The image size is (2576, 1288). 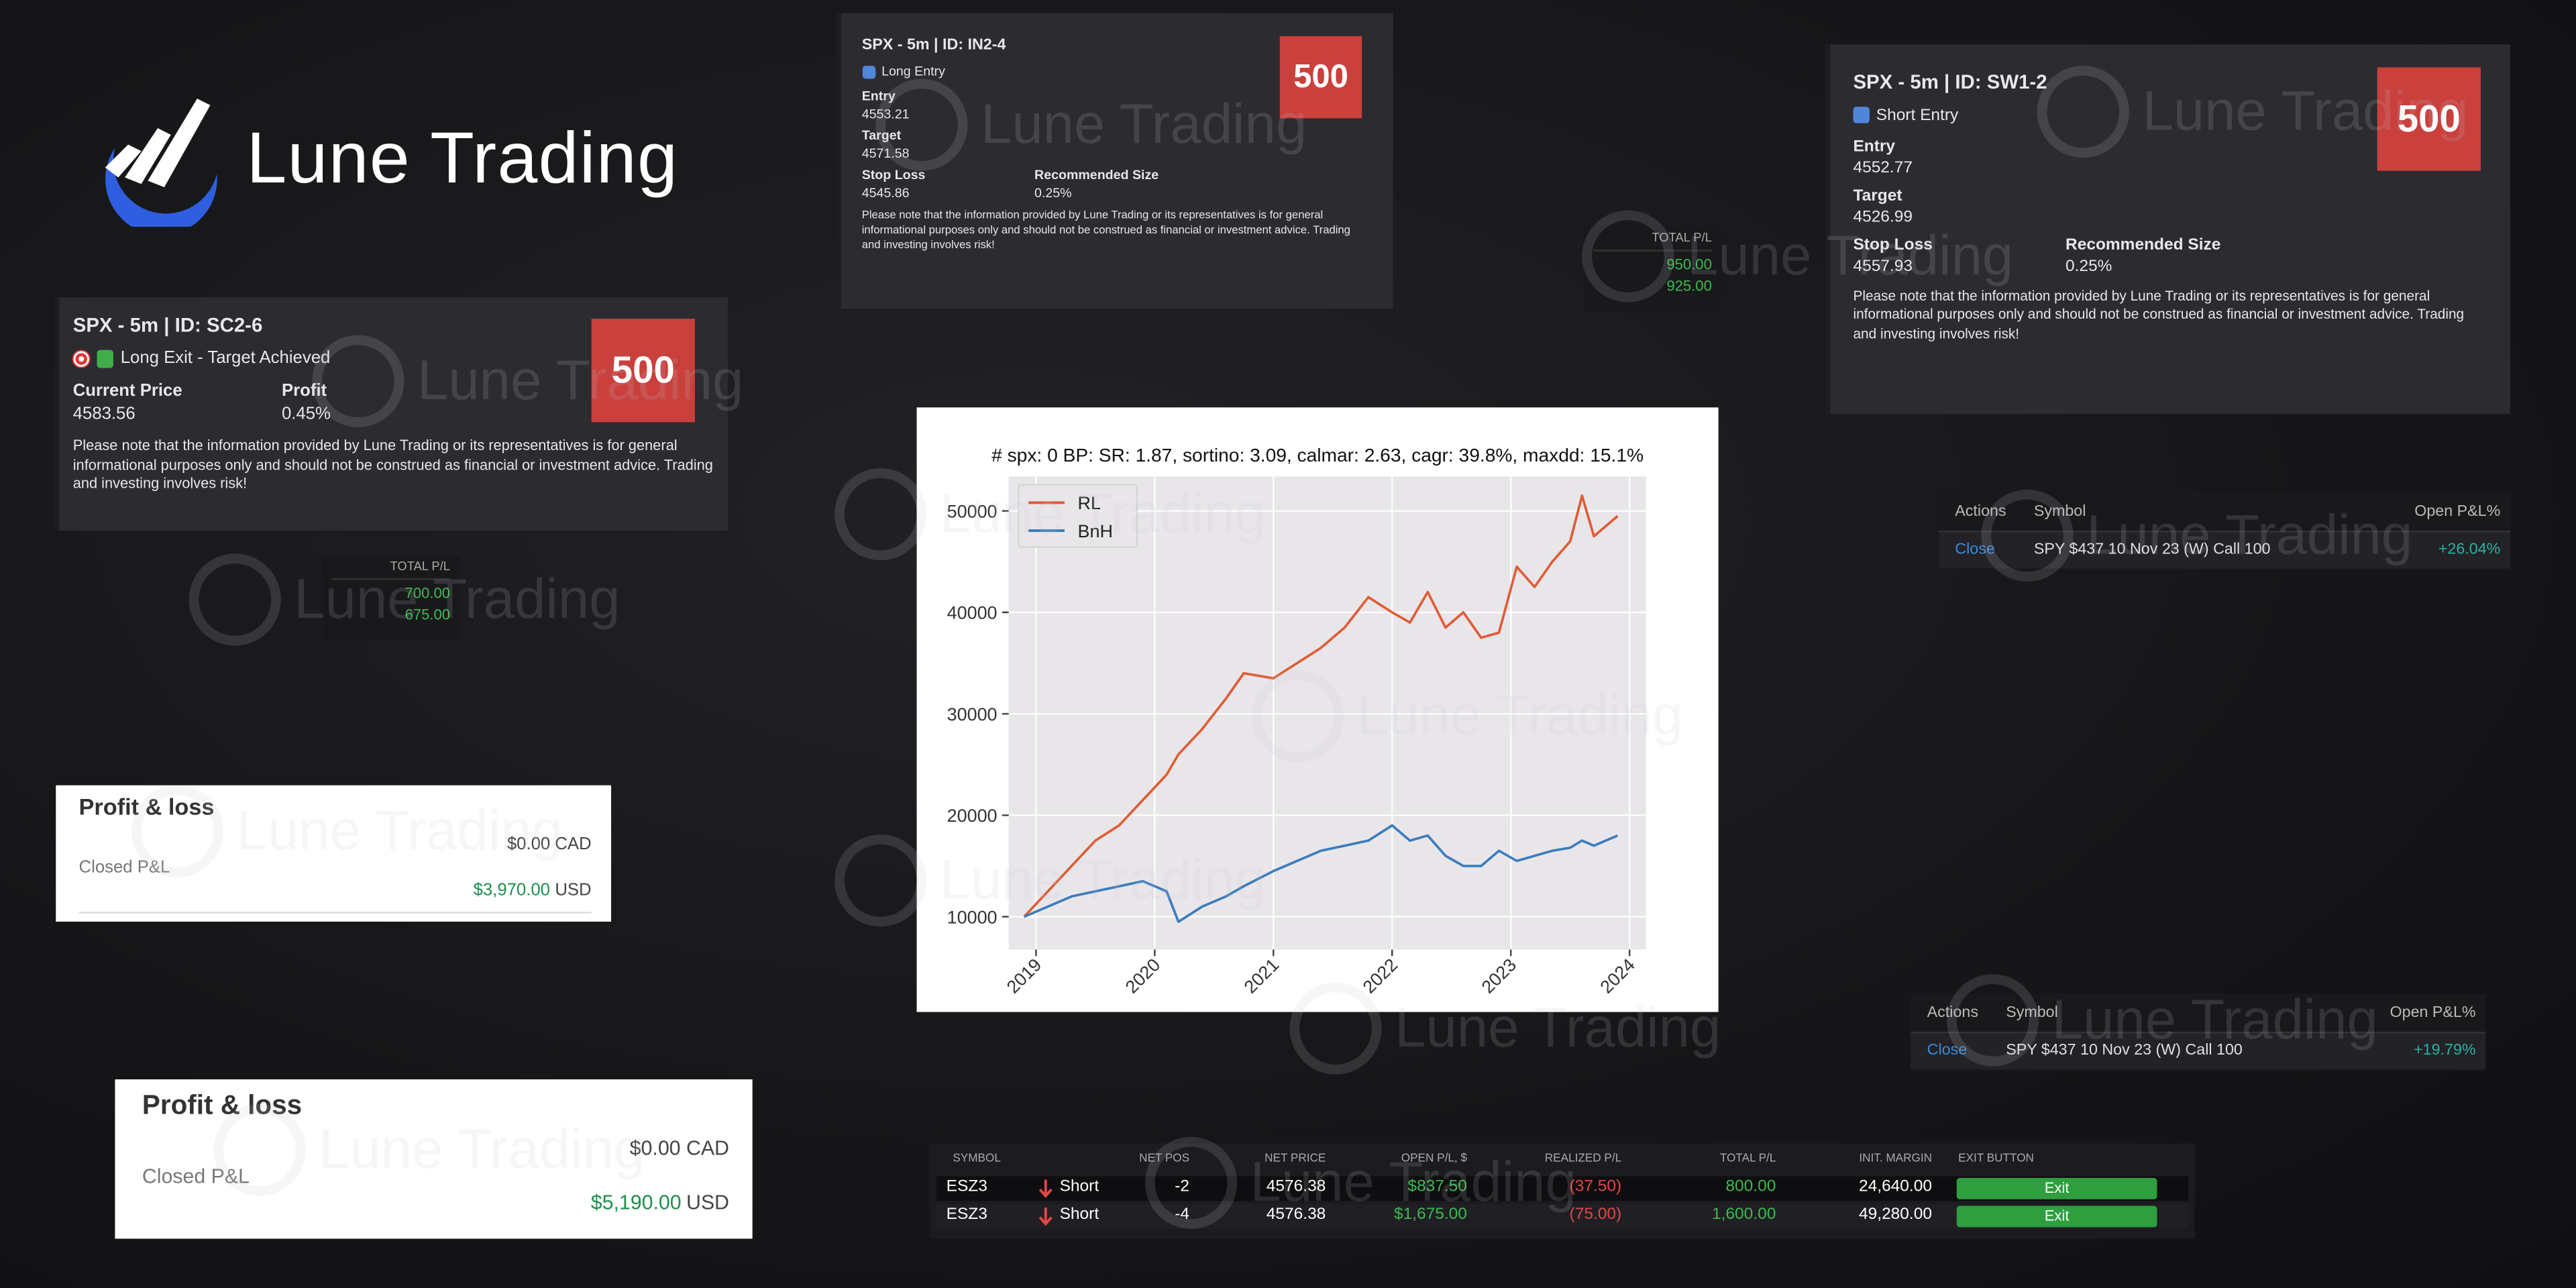 What do you see at coordinates (977, 1159) in the screenshot?
I see `column-header: SYMBOL` at bounding box center [977, 1159].